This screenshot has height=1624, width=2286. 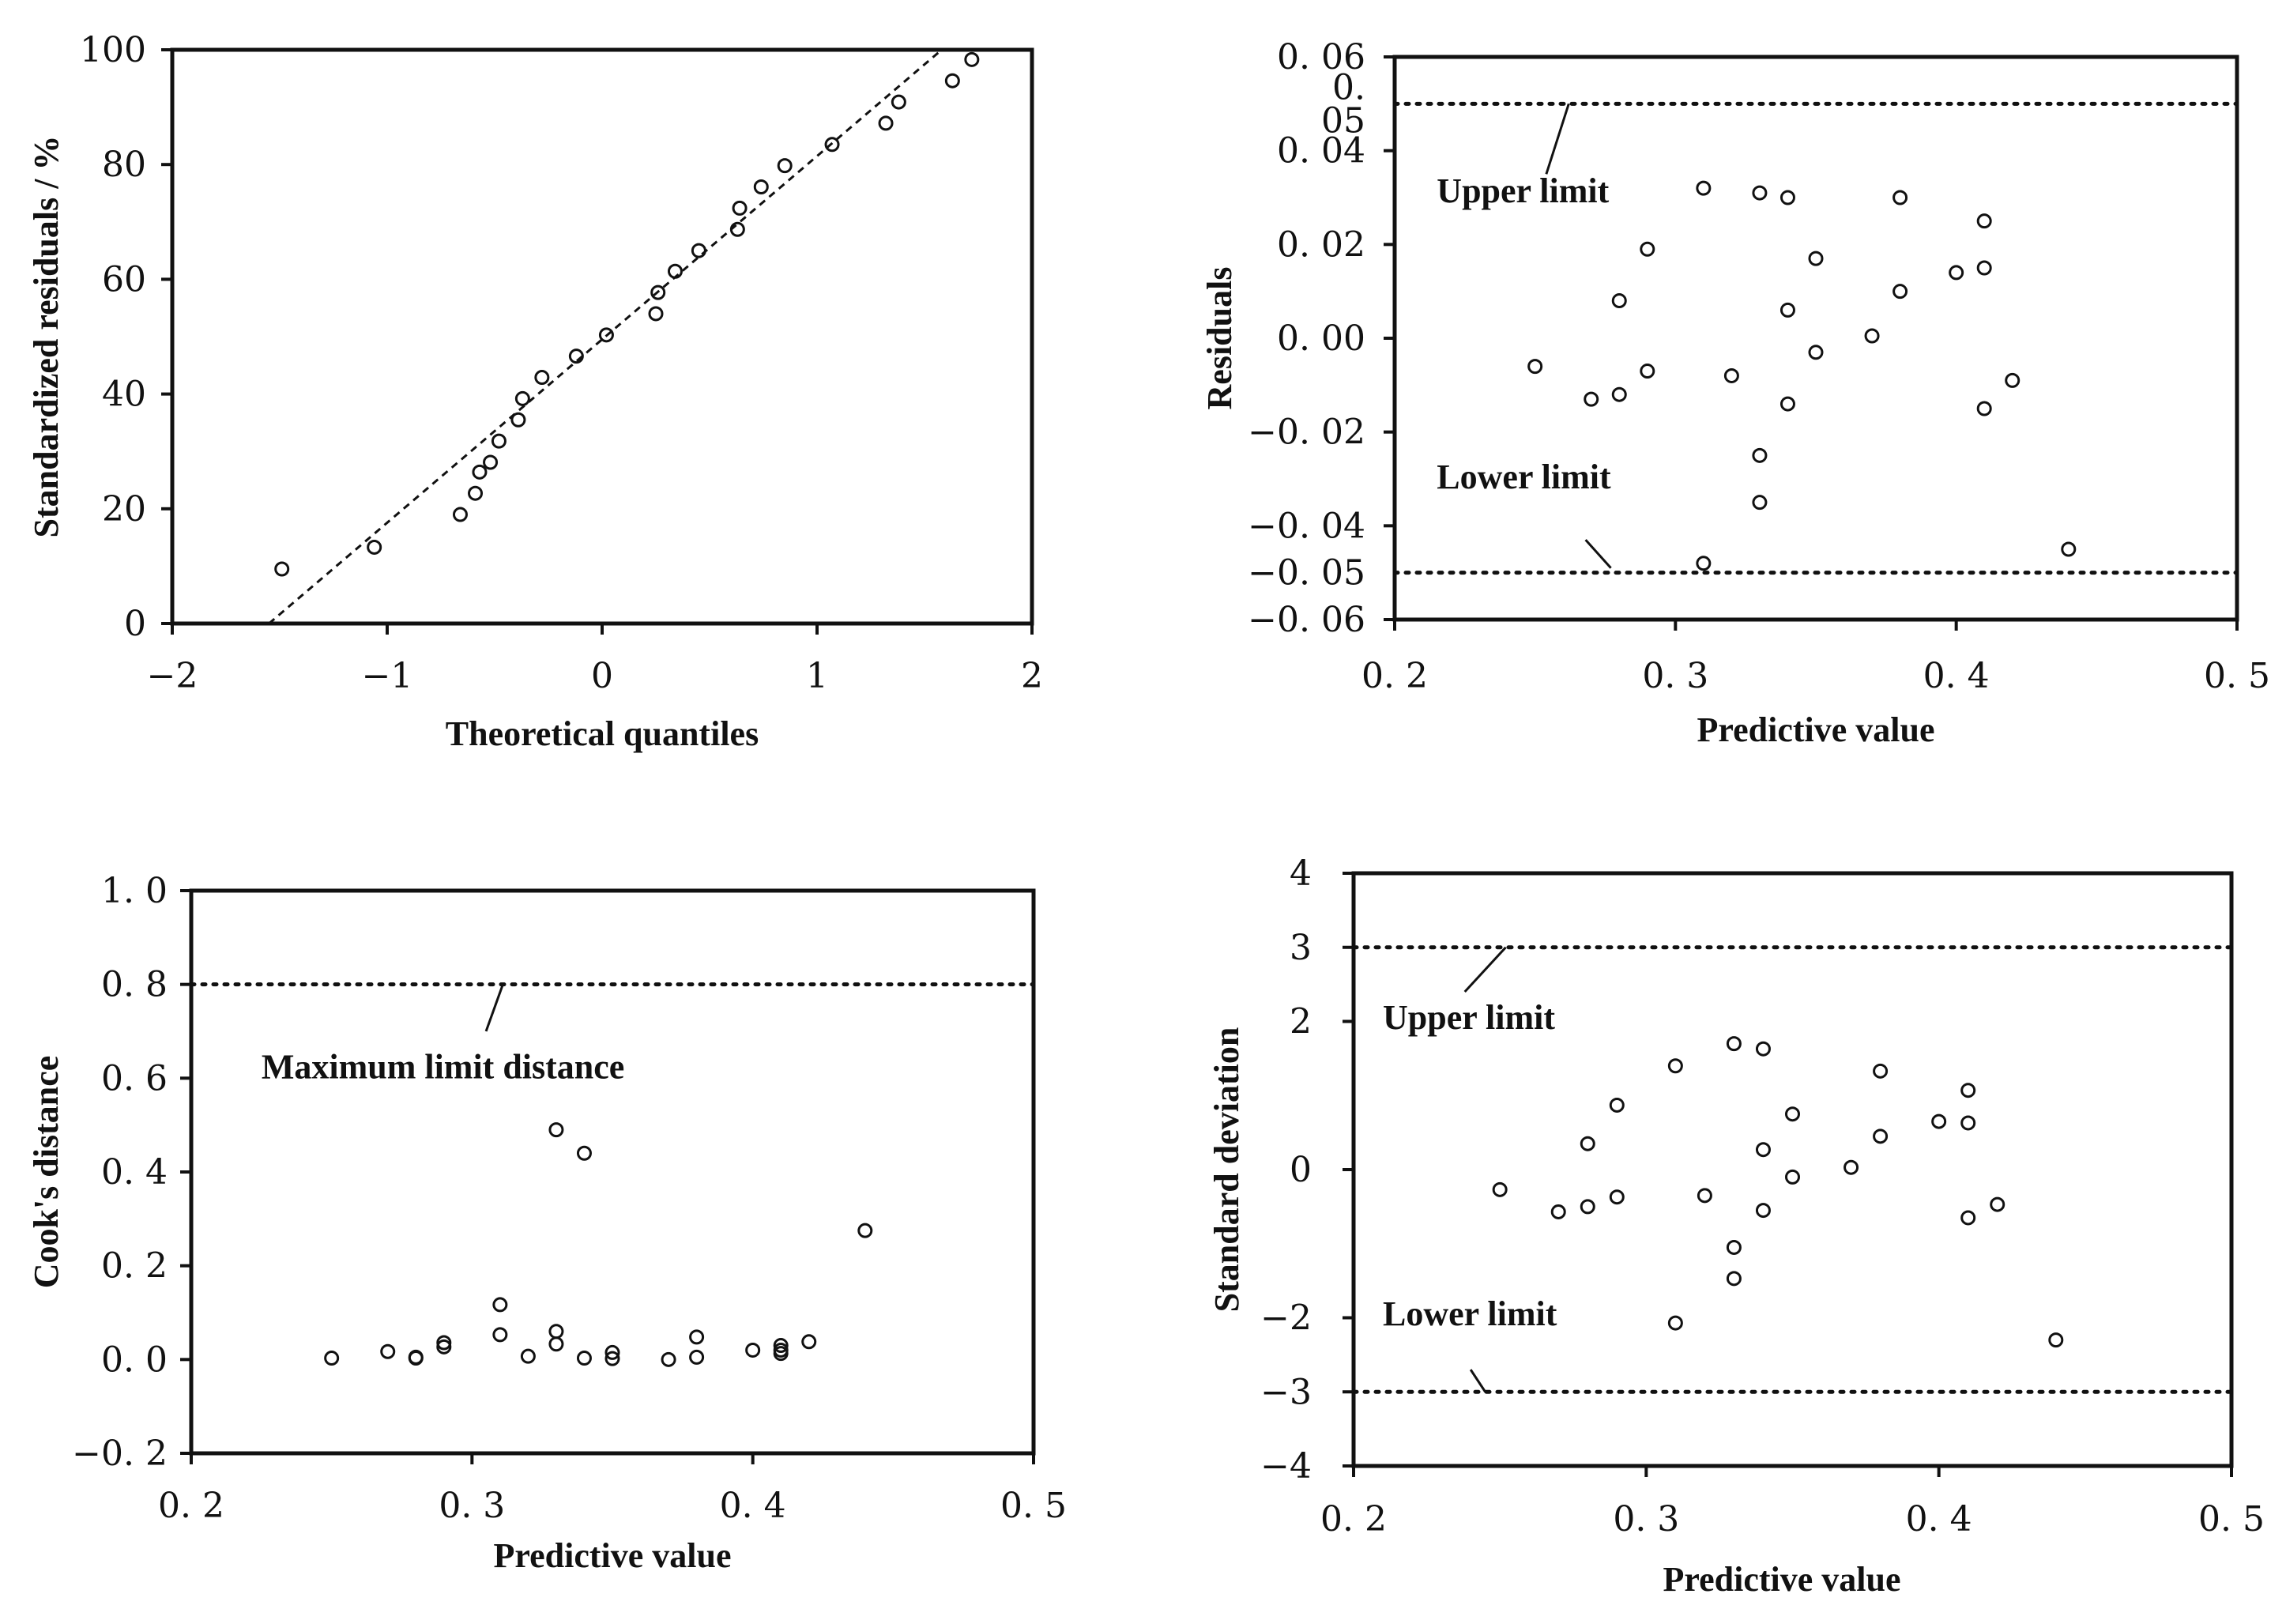 What do you see at coordinates (1321, 57) in the screenshot?
I see `residuals-y-tick-label-0-06: 0. 06` at bounding box center [1321, 57].